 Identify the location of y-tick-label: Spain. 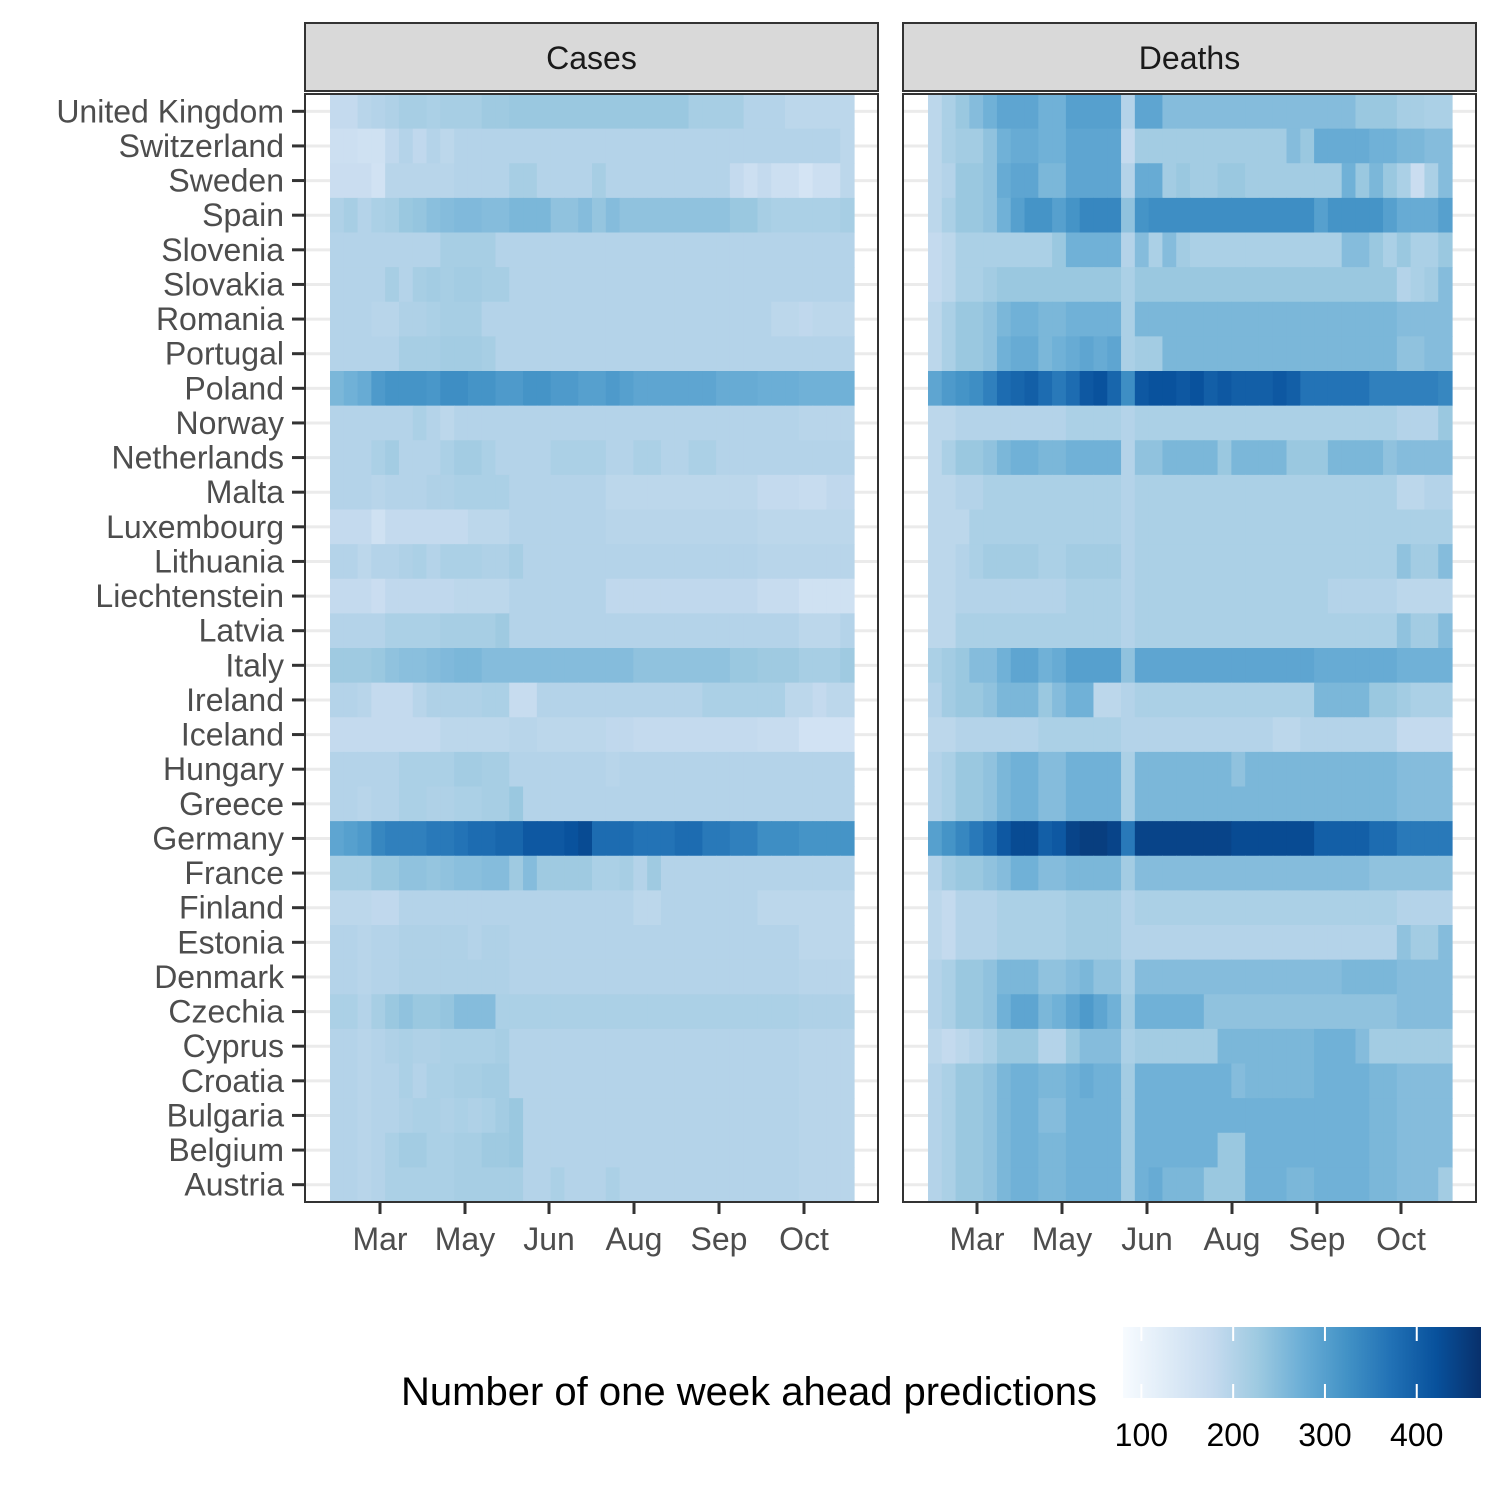
(243, 215).